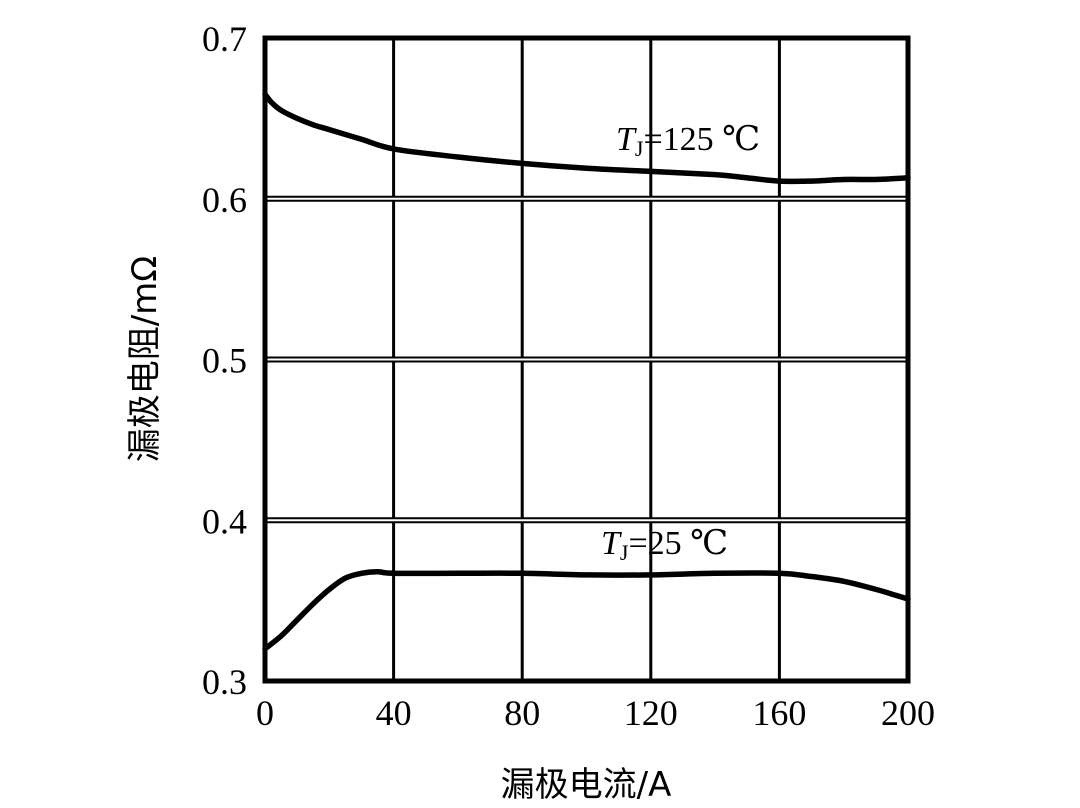 The image size is (1080, 808). What do you see at coordinates (224, 682) in the screenshot?
I see `y-tick-label: 0.3` at bounding box center [224, 682].